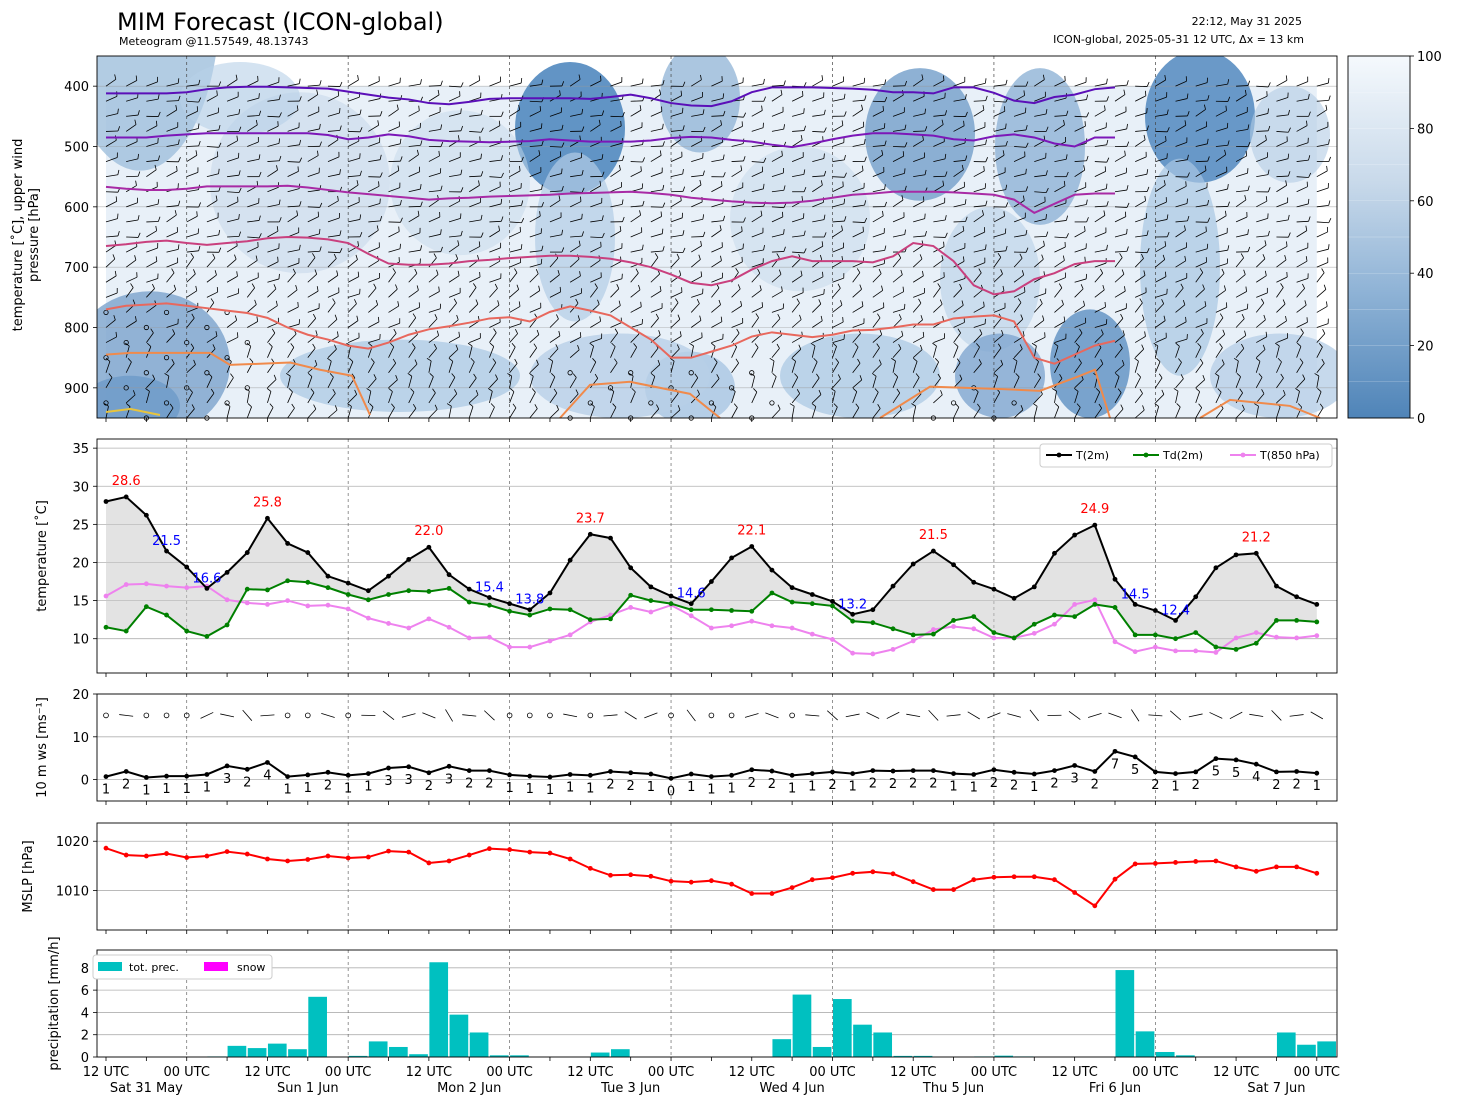  What do you see at coordinates (1256, 777) in the screenshot?
I see `wind-speed-value: 4` at bounding box center [1256, 777].